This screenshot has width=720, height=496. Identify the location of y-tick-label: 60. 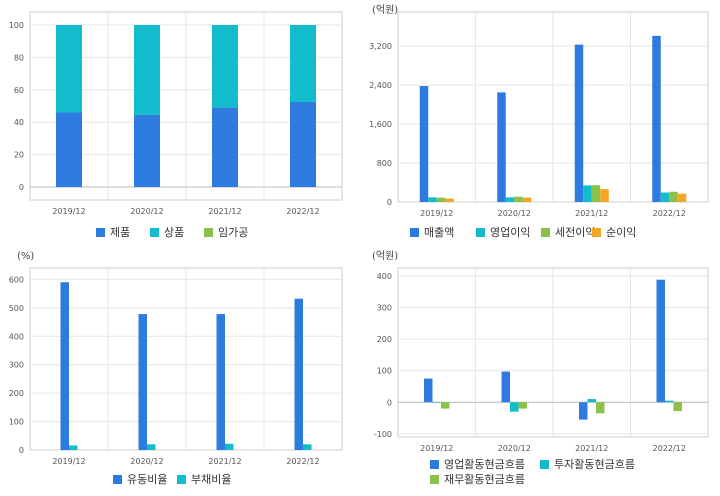
(19, 90).